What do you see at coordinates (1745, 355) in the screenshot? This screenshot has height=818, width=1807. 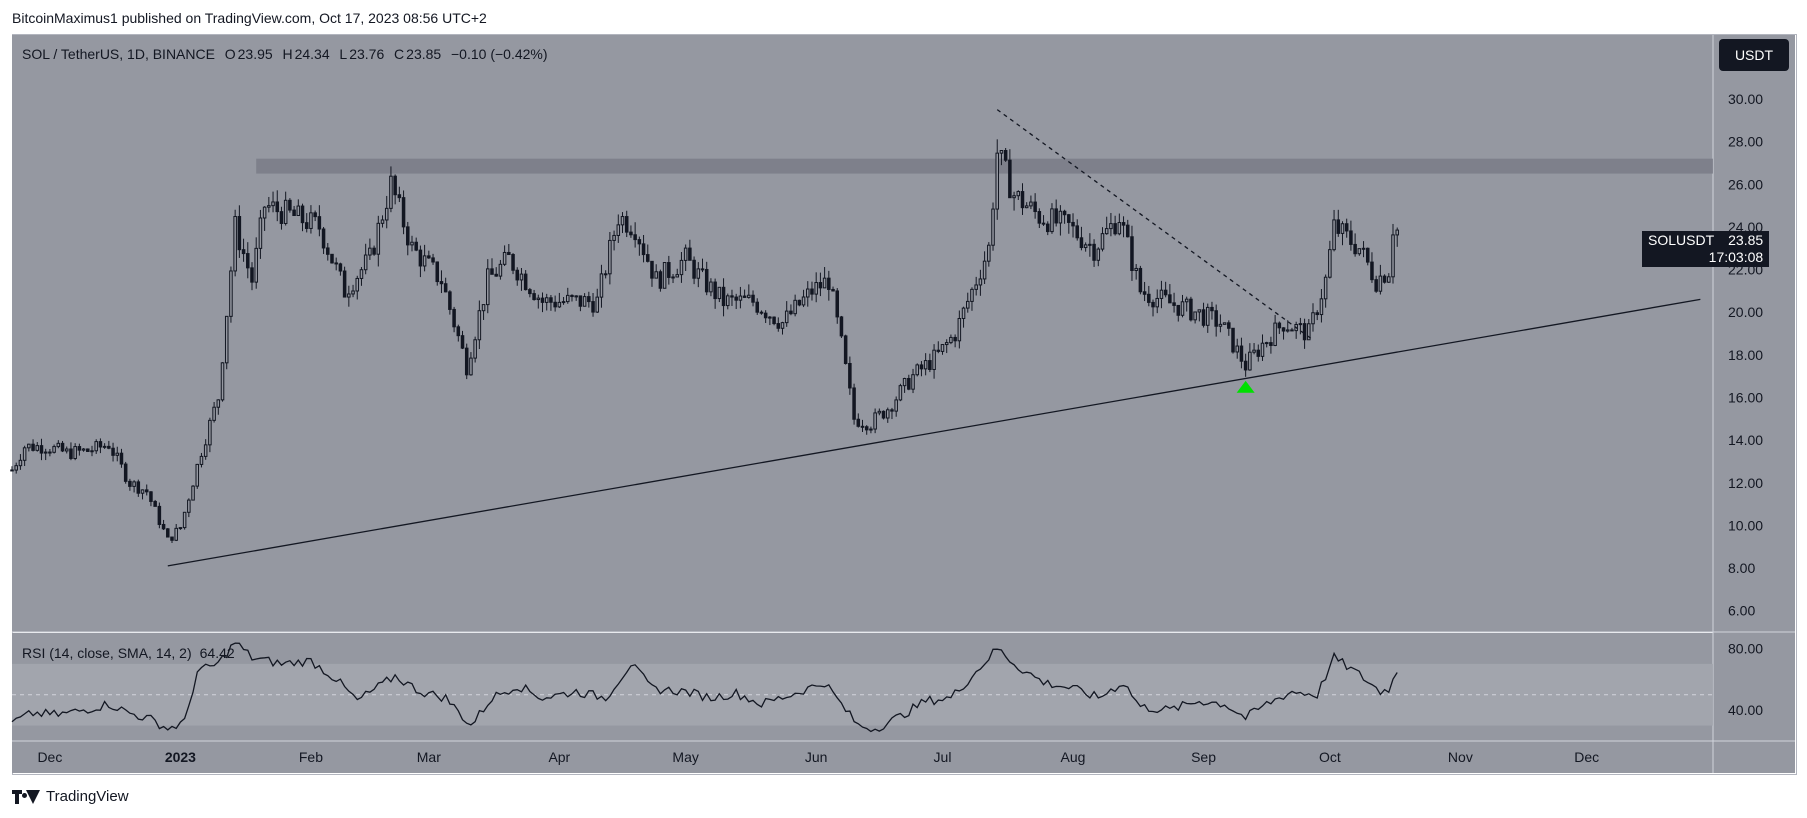 I see `price-tick-label: 18.00` at bounding box center [1745, 355].